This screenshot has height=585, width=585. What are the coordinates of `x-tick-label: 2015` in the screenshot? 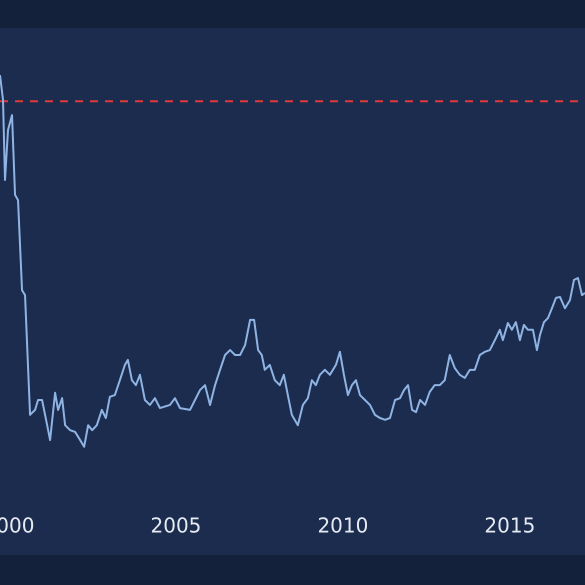 It's located at (509, 526).